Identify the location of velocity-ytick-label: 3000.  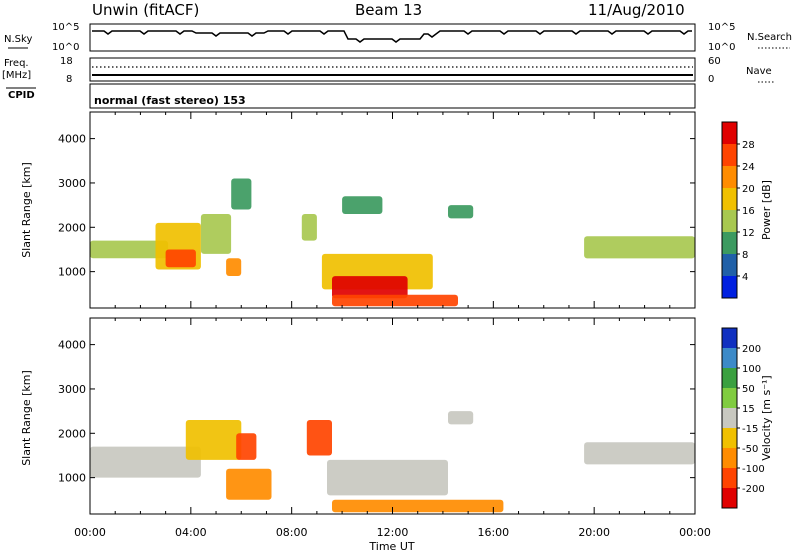
(72, 389).